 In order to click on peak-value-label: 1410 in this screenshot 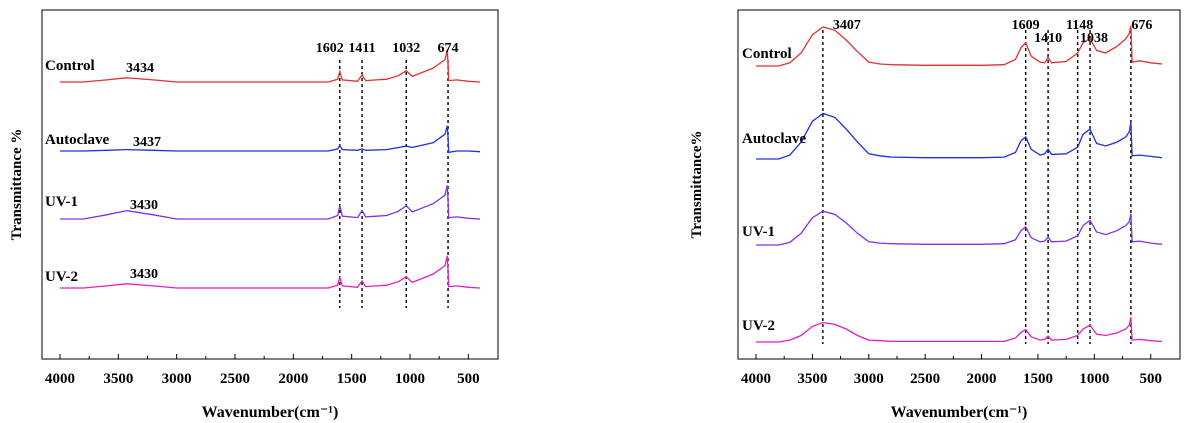, I will do `click(1048, 38)`.